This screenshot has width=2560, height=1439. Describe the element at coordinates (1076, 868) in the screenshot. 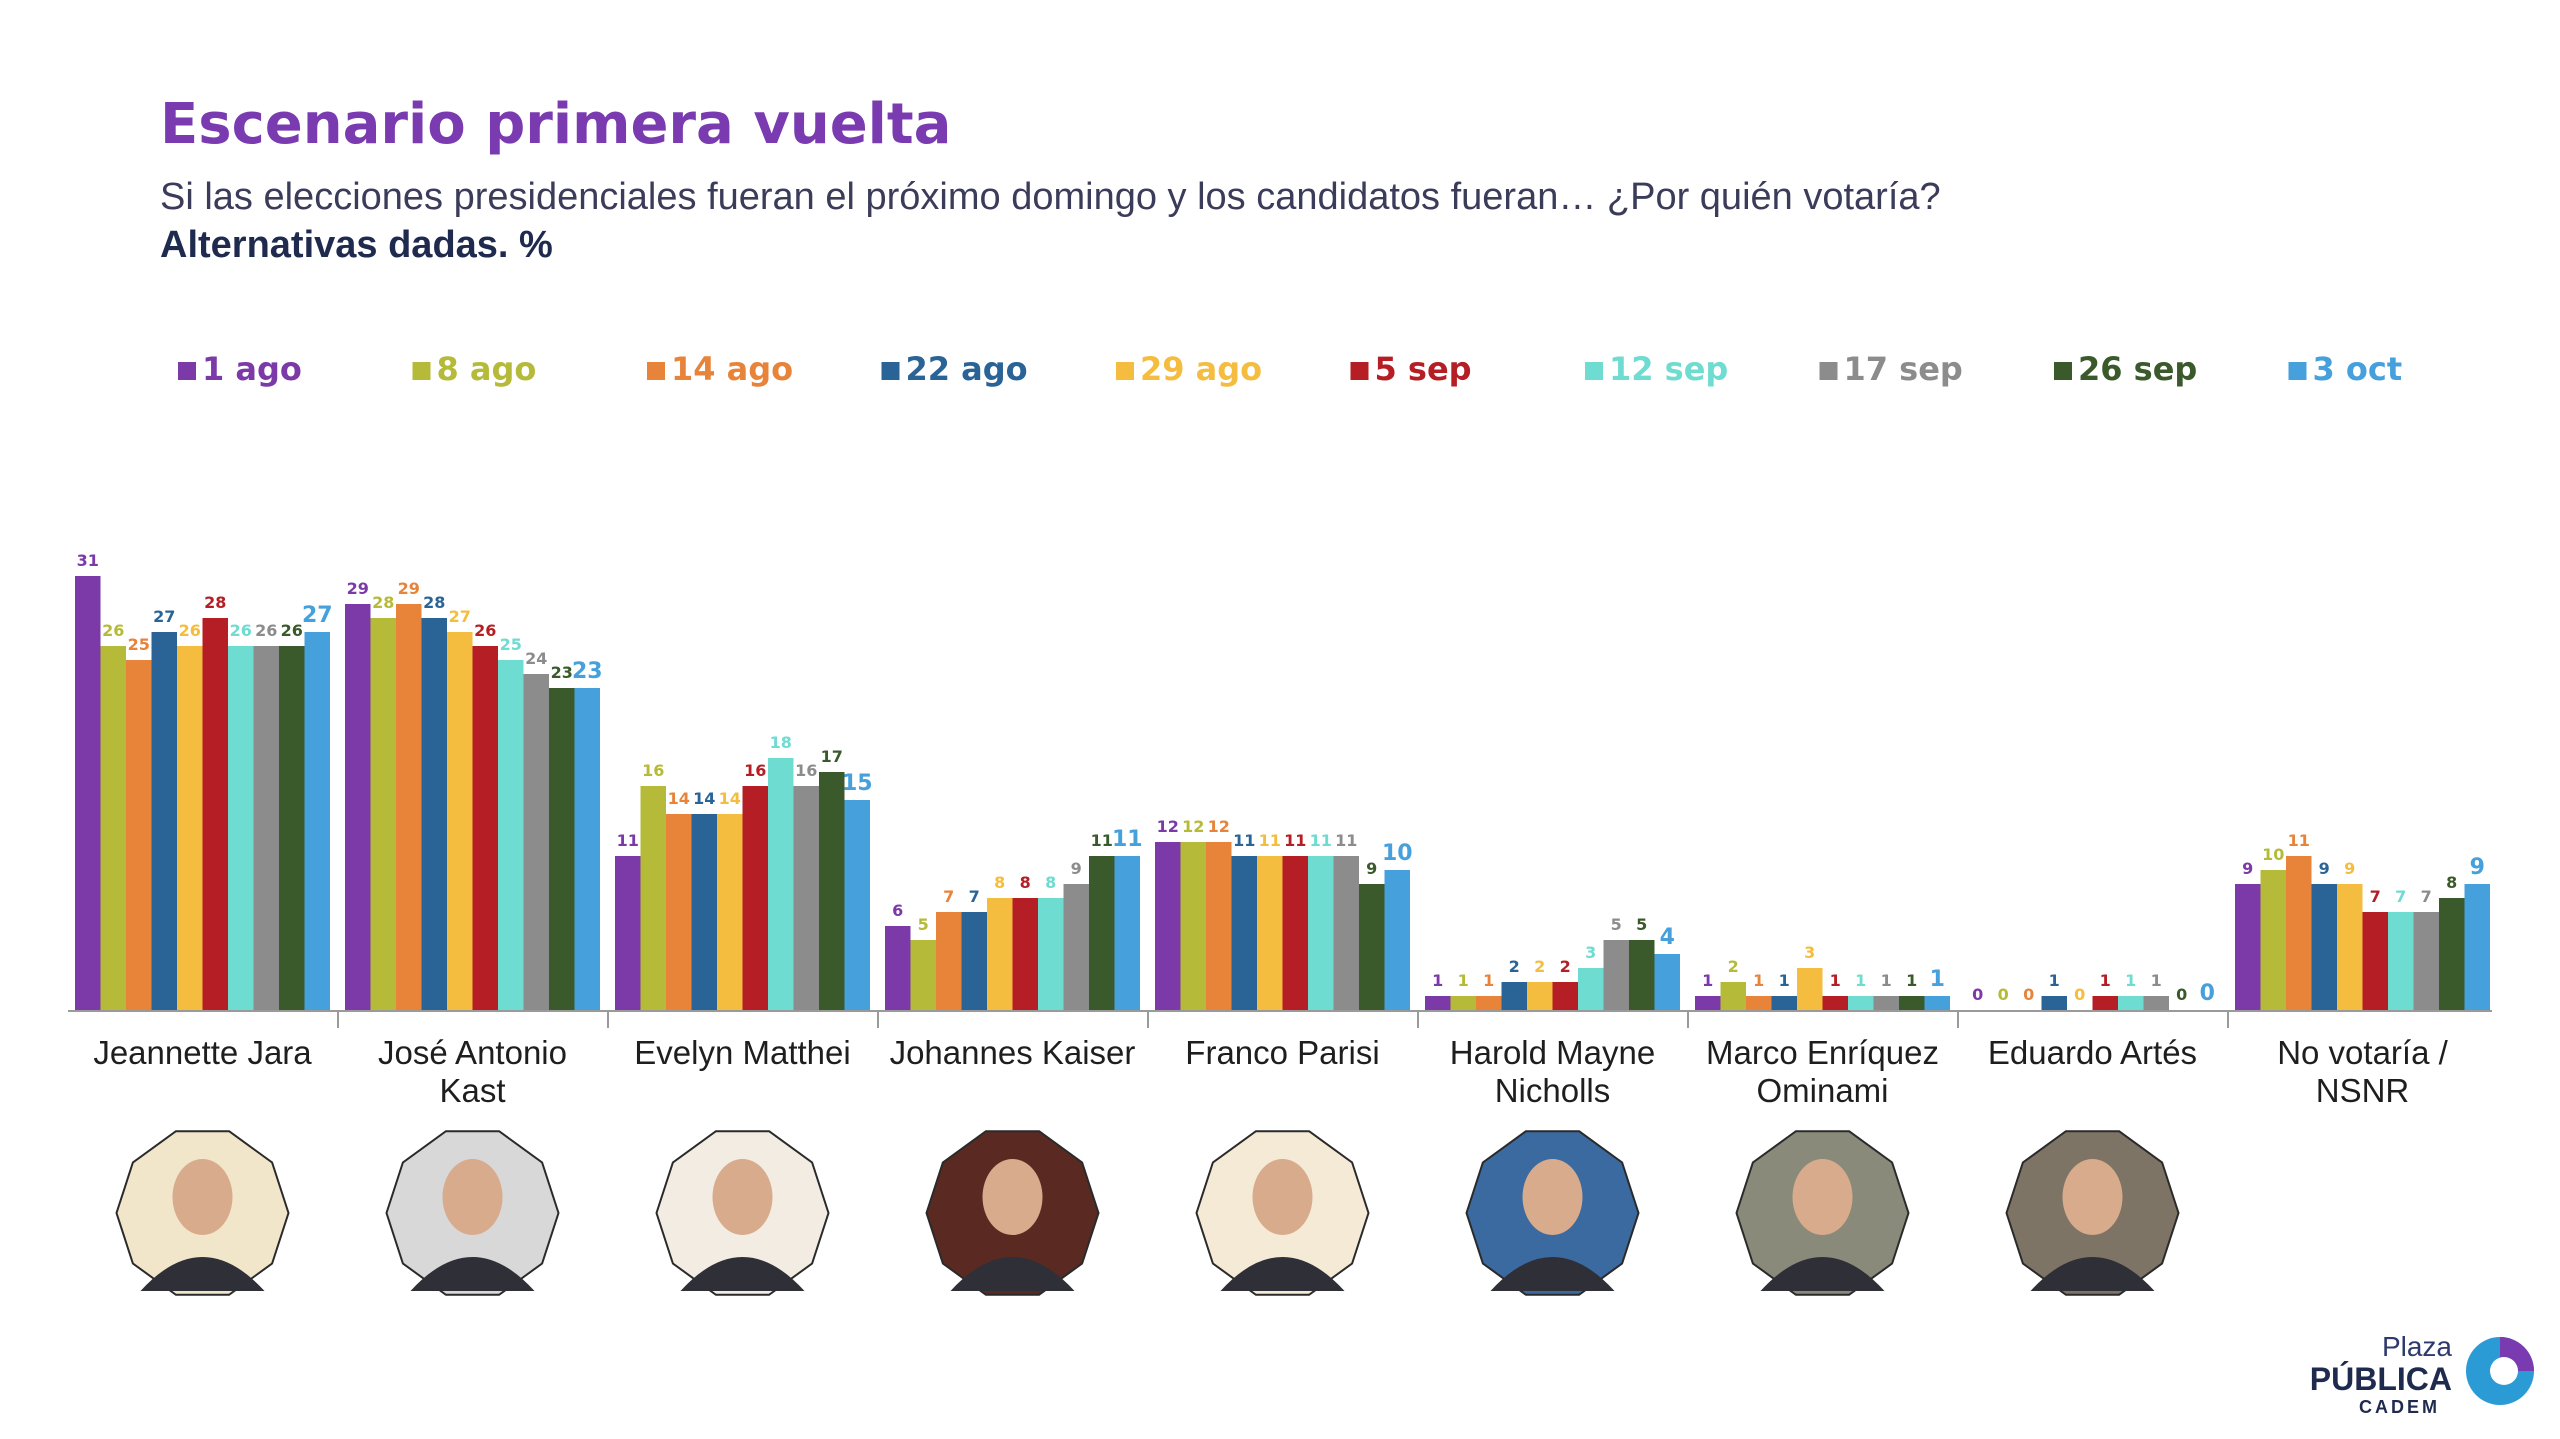

I see `bar-value-label: 9` at that location.